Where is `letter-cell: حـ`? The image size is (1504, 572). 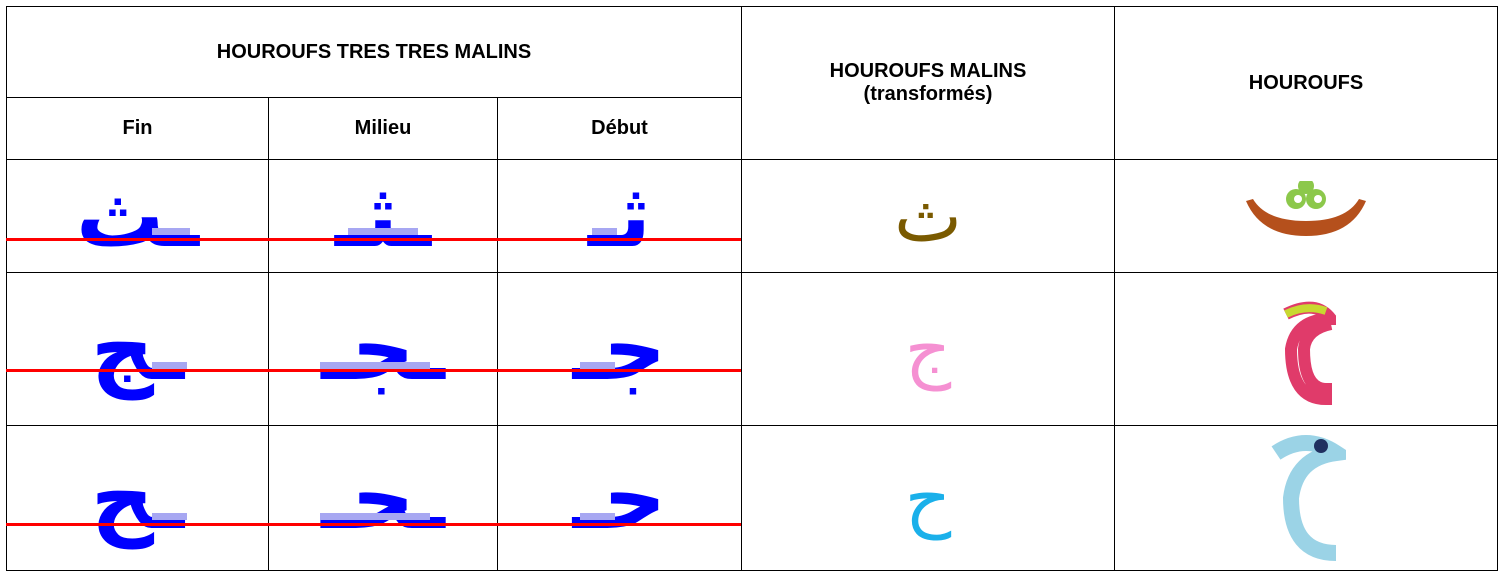
letter-cell: حـ is located at coordinates (619, 498).